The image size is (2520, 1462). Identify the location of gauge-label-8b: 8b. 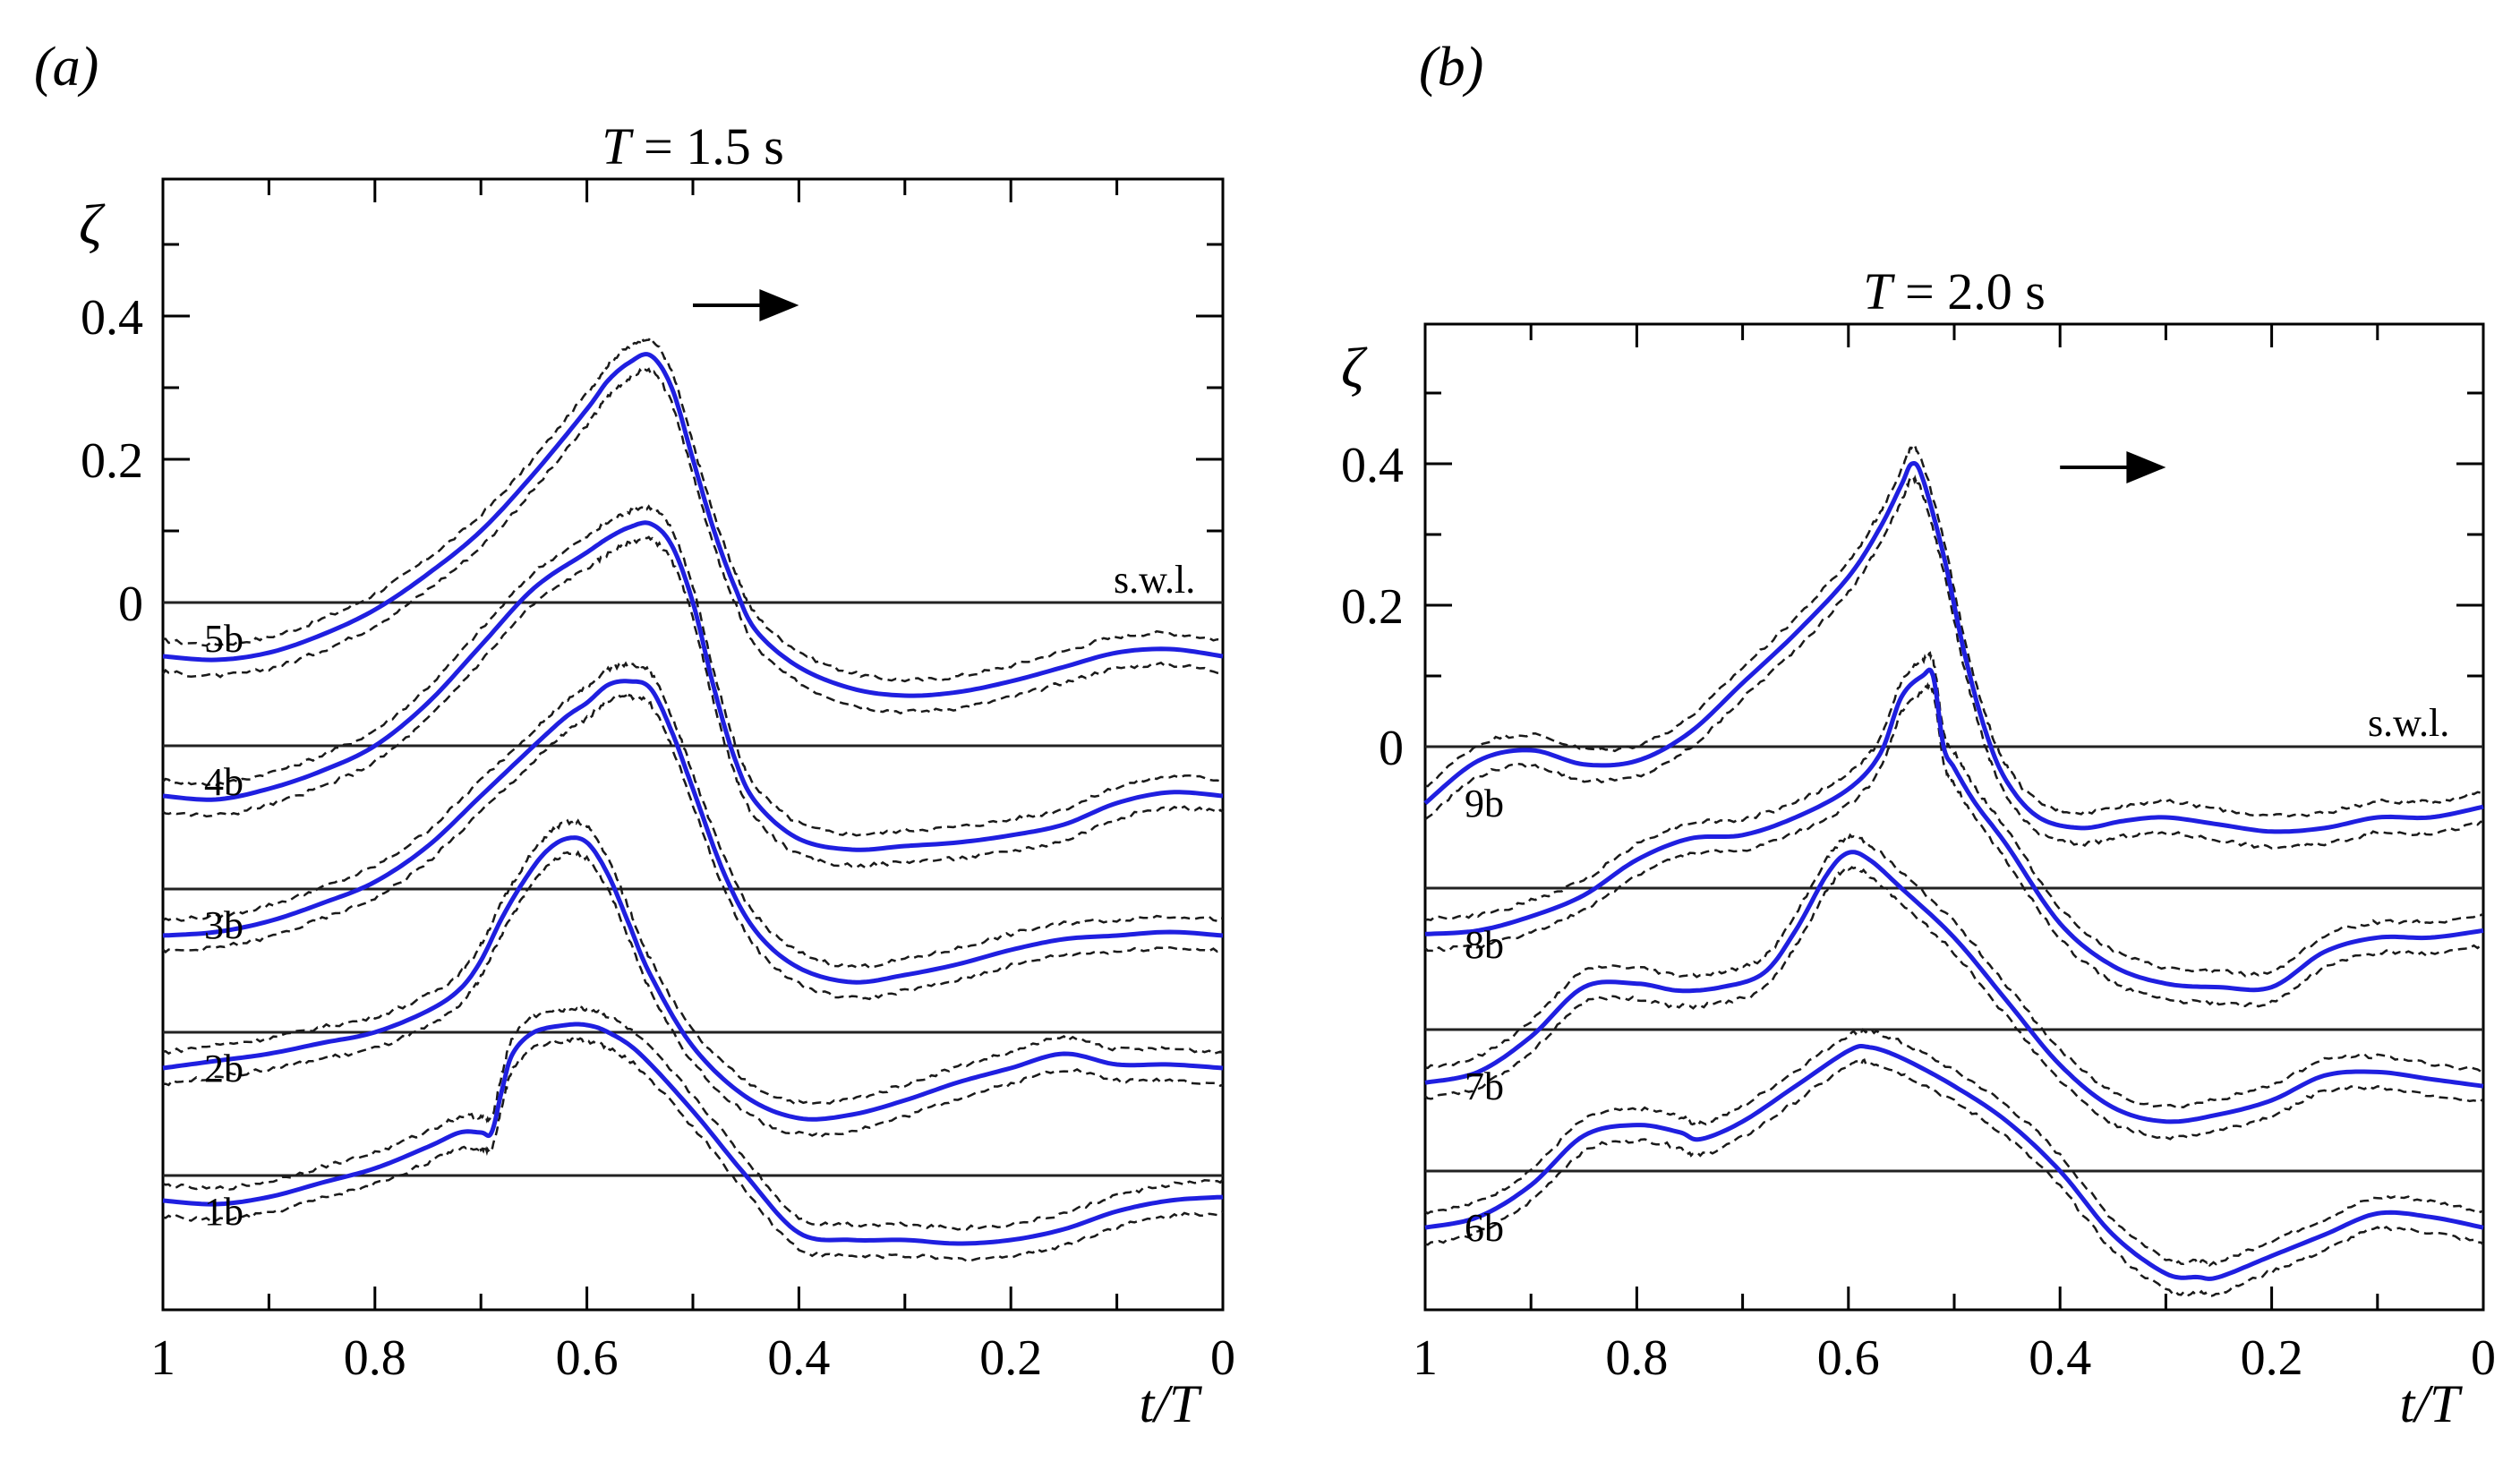
(1484, 945).